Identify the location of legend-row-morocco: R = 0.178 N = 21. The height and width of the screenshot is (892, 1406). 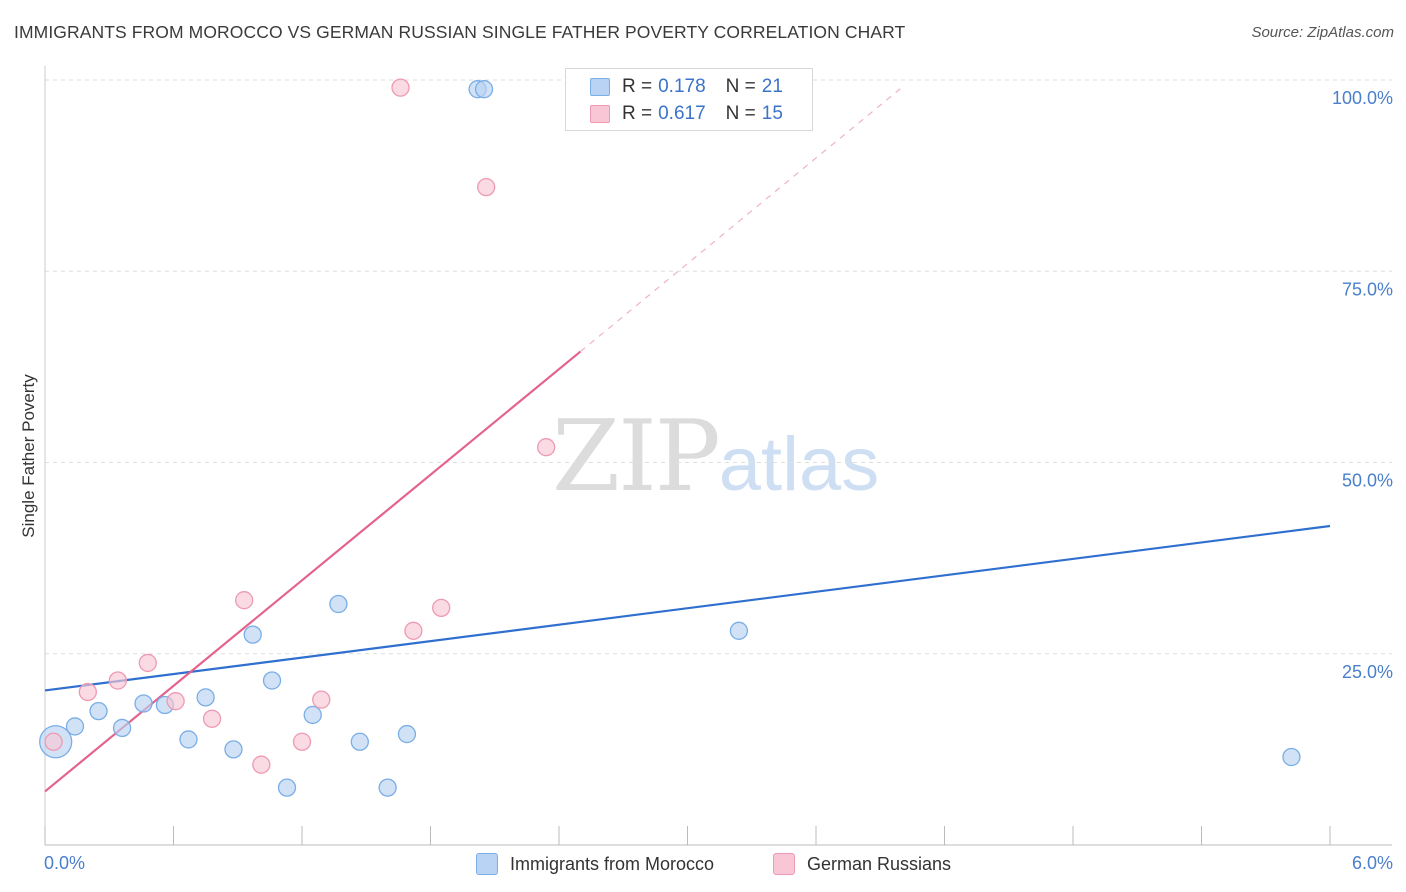
(689, 87).